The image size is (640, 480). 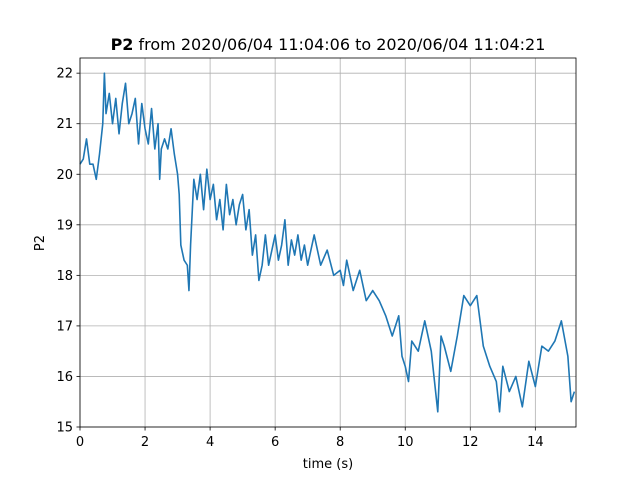 I want to click on y-tick-label: 22, so click(x=64, y=74).